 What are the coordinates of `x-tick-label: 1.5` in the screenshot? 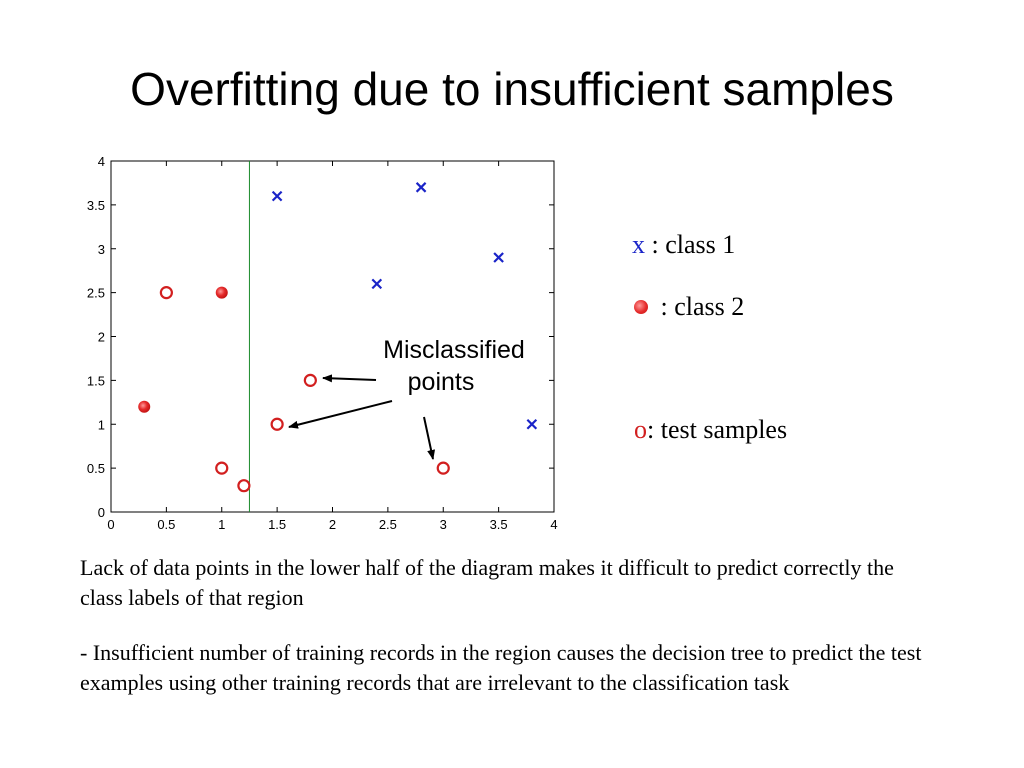 It's located at (277, 524).